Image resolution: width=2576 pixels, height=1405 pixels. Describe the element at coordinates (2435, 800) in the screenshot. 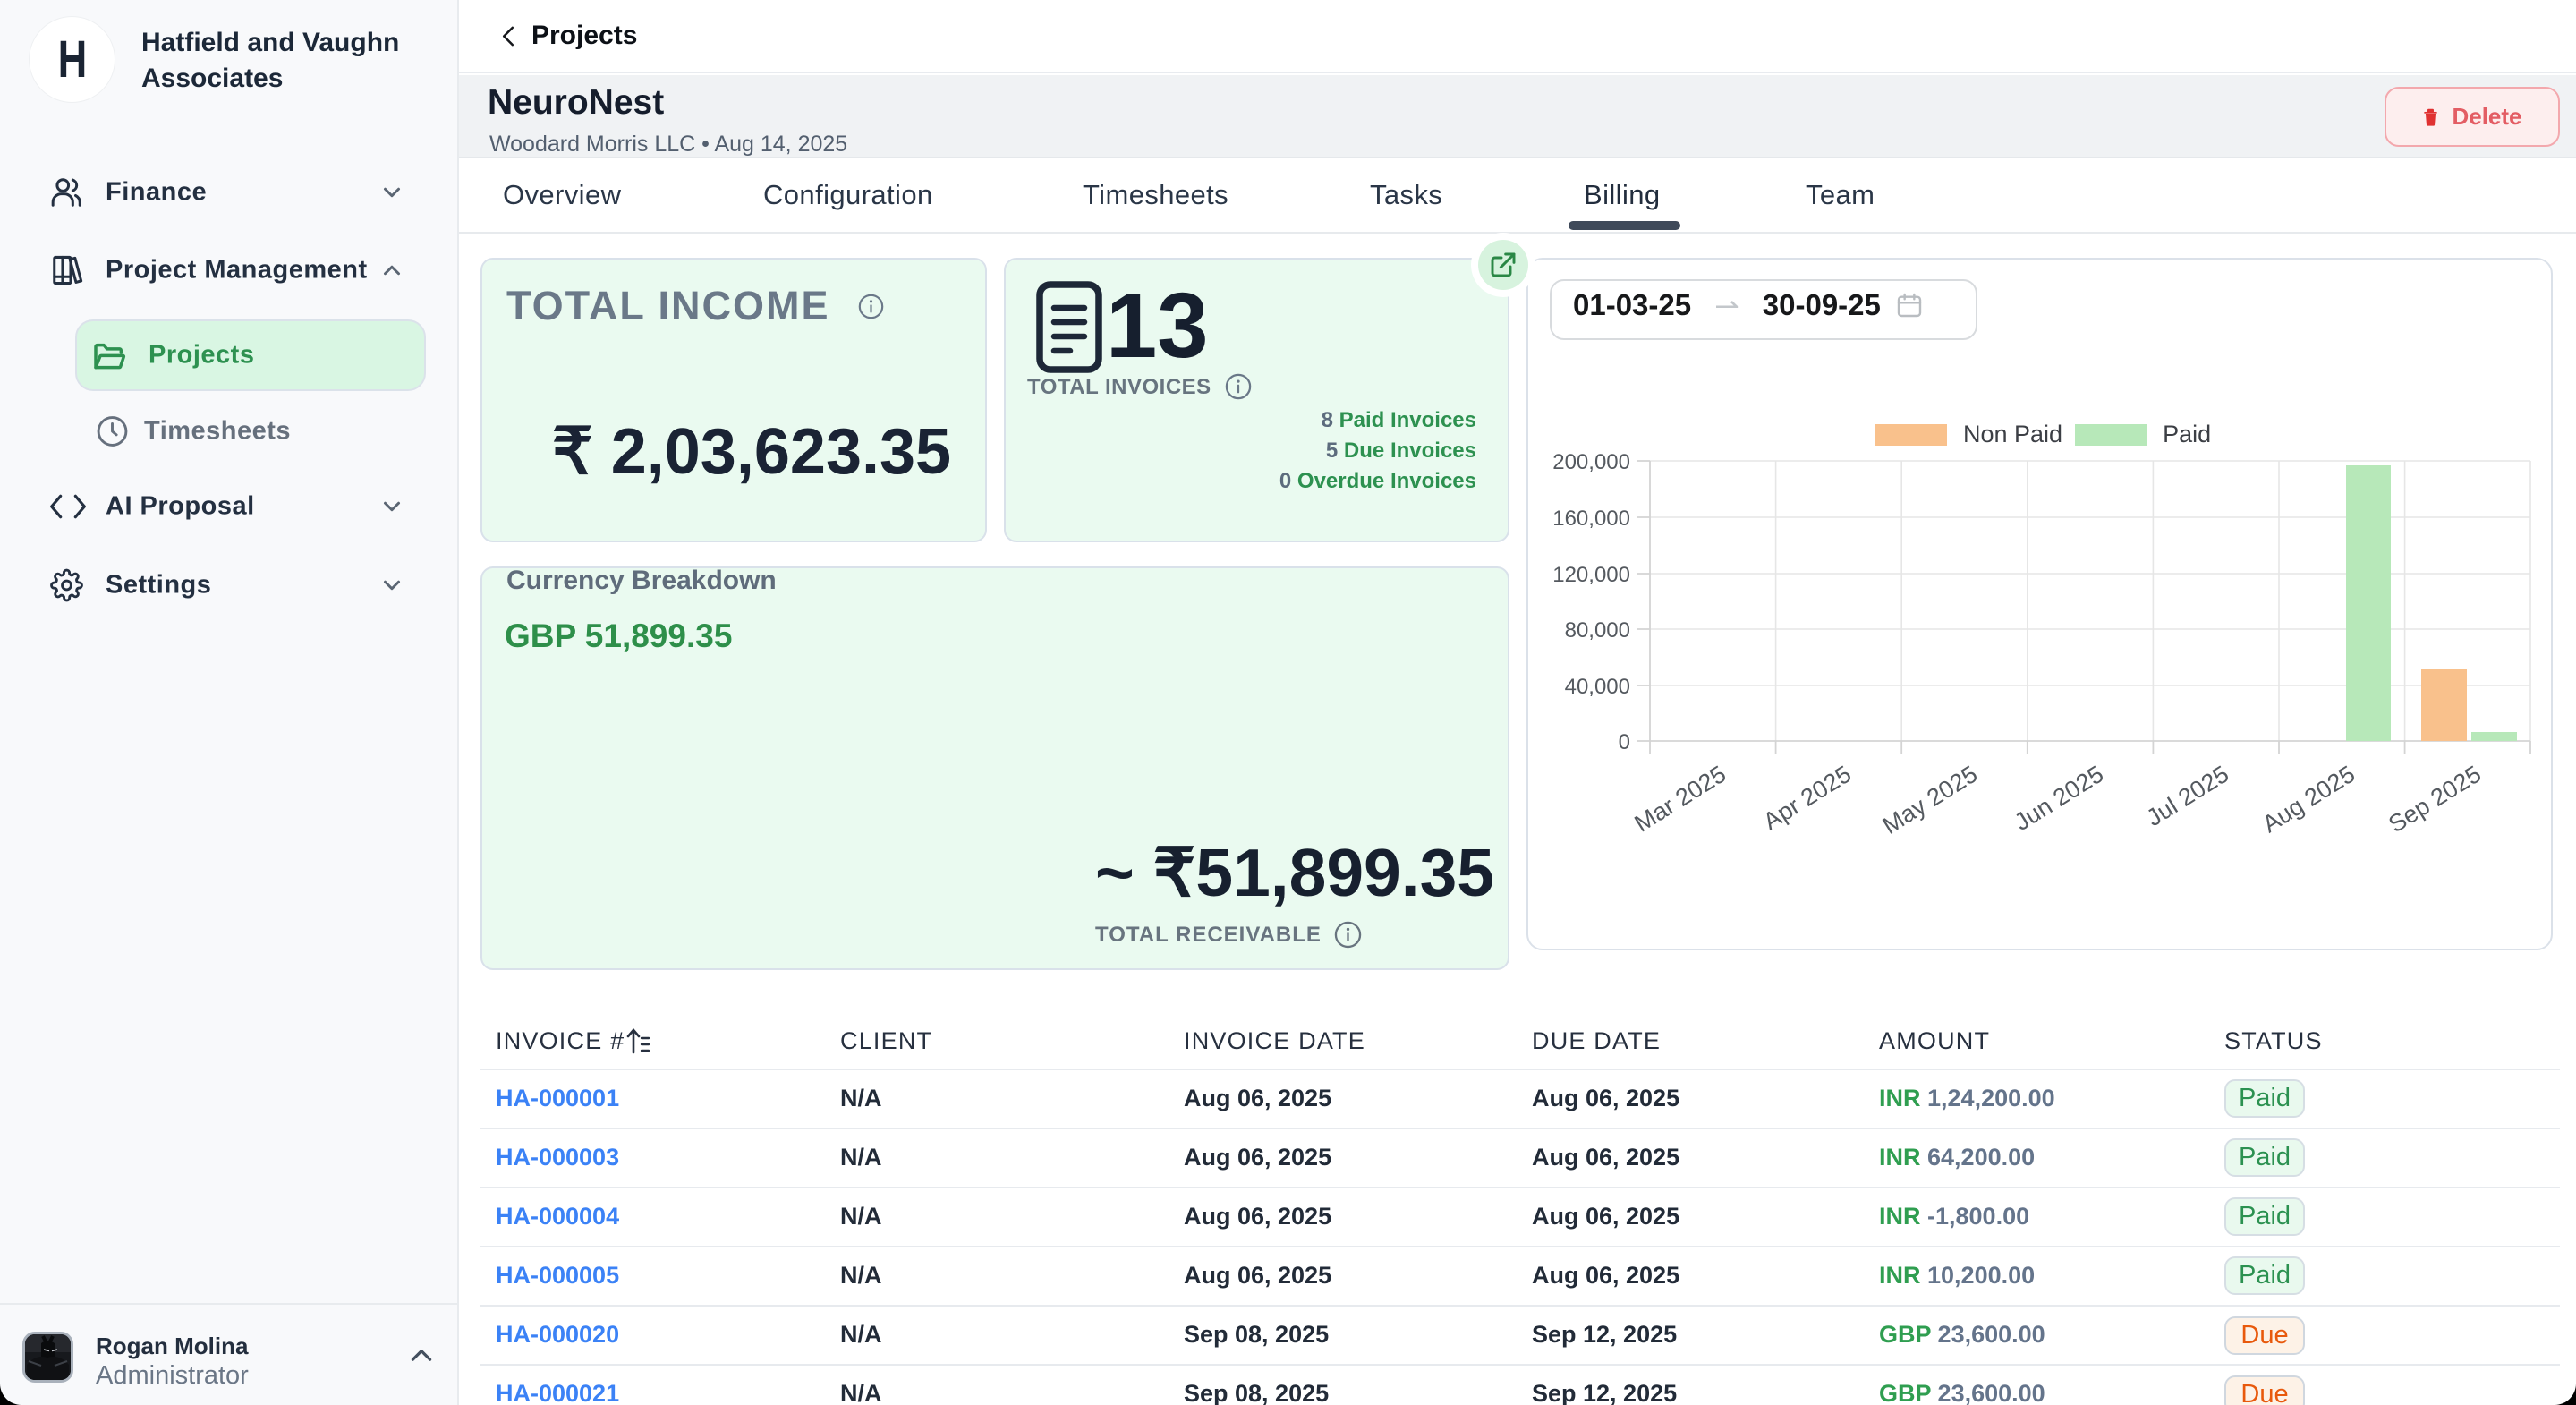

I see `svg-text: Sep 2025` at that location.